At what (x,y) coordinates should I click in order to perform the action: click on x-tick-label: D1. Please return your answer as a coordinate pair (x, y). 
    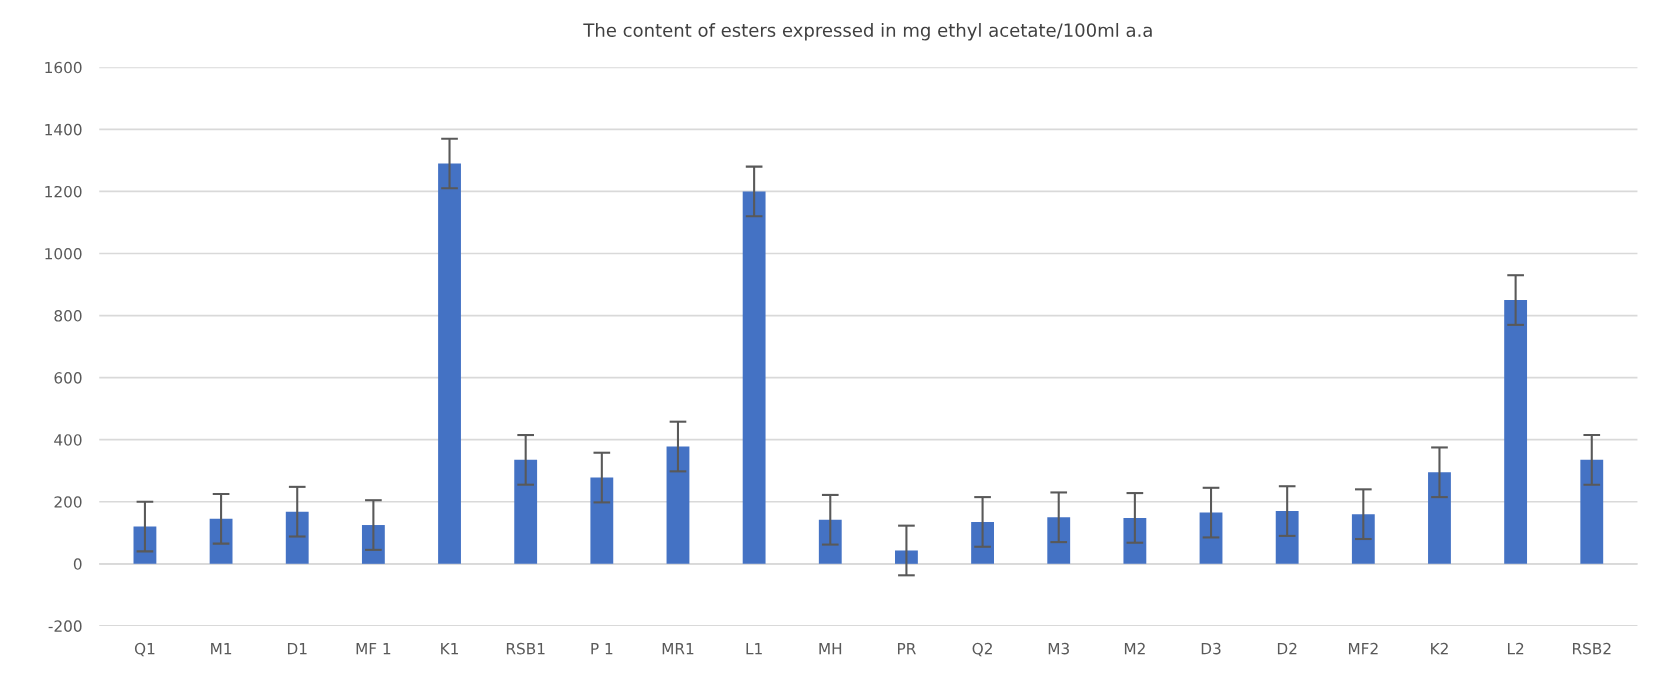
    Looking at the image, I should click on (297, 649).